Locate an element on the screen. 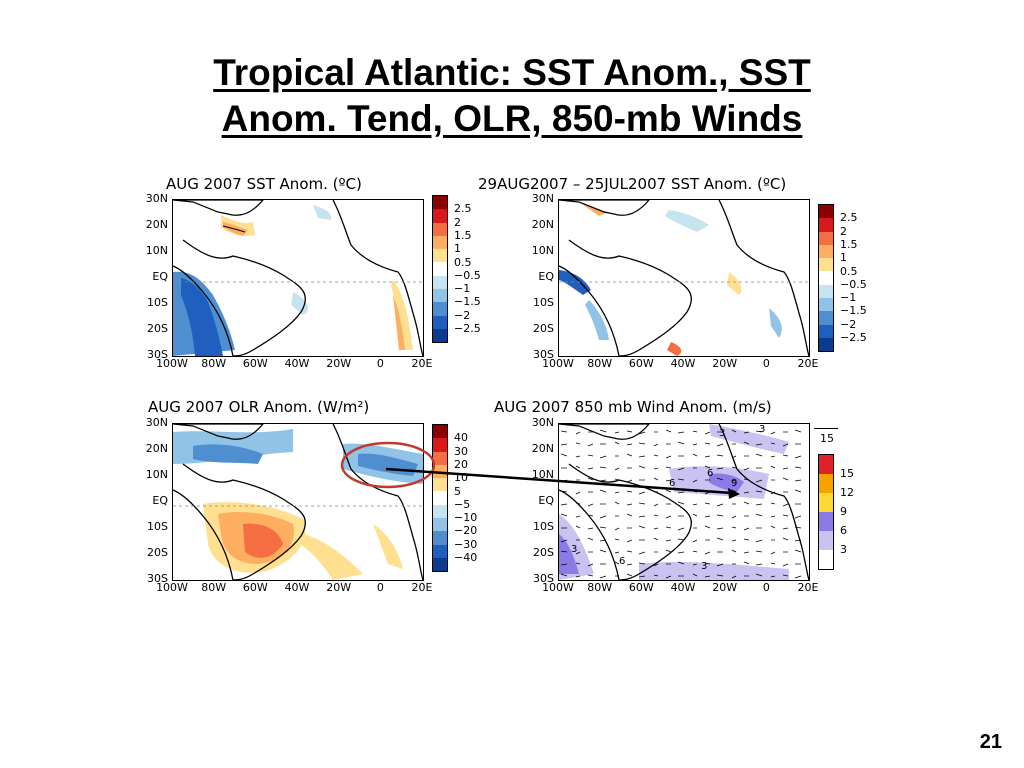 The width and height of the screenshot is (1024, 768). tend-lat-label: 10N is located at coordinates (542, 250).